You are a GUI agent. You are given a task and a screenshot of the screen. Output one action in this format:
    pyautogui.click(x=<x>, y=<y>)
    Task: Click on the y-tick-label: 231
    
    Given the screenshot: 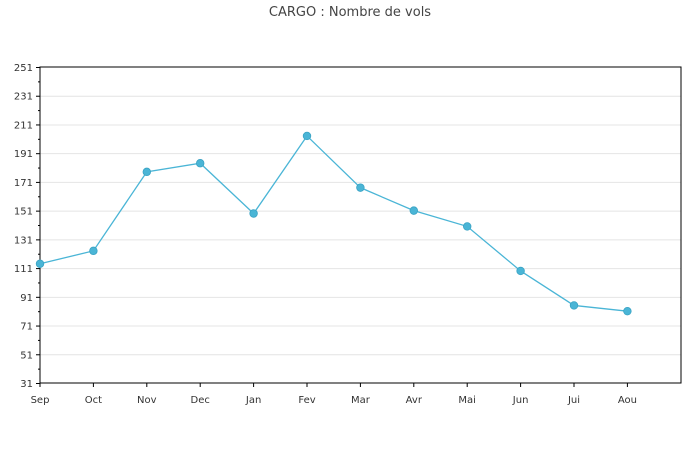 What is the action you would take?
    pyautogui.click(x=23, y=97)
    